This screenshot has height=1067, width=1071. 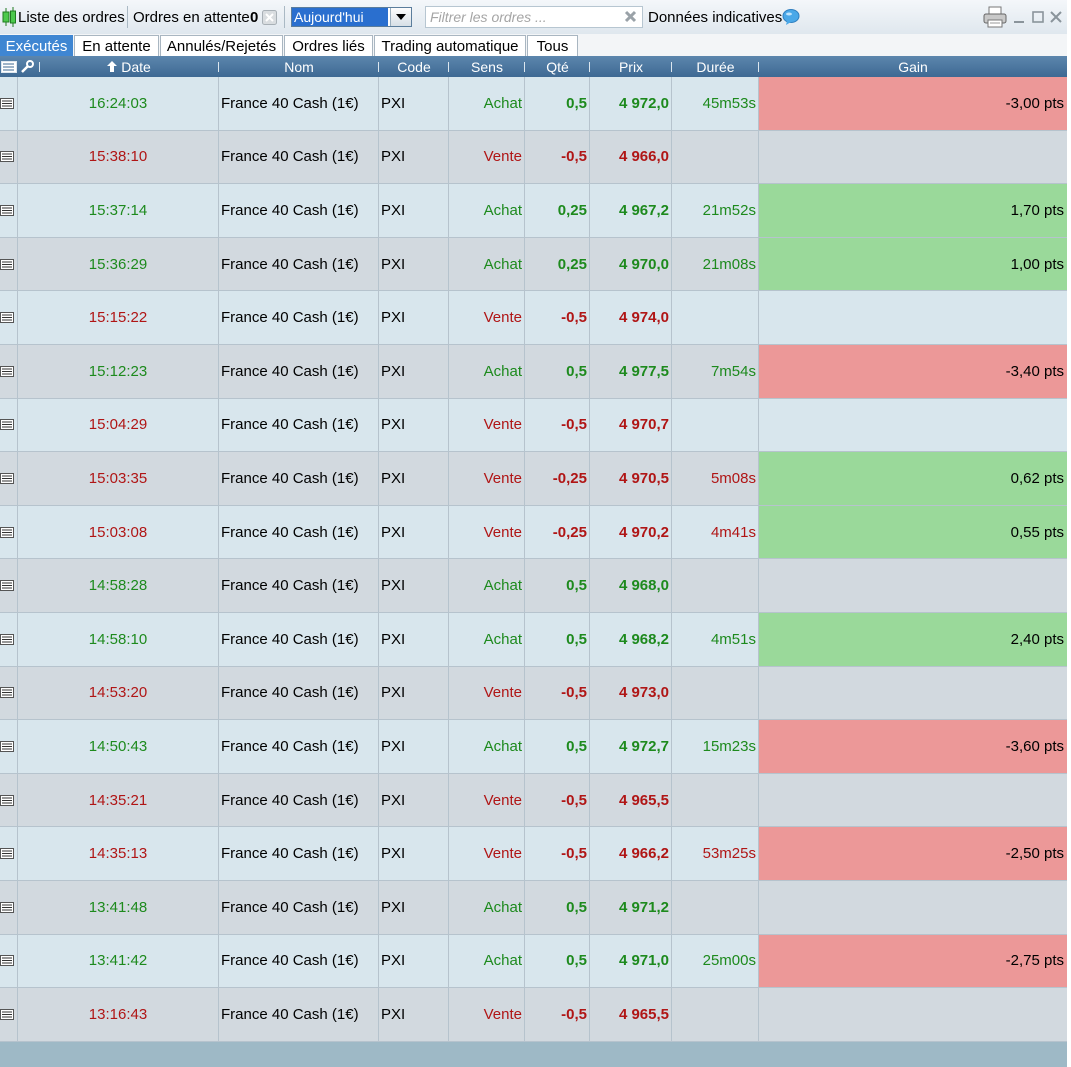 I want to click on cell-duration: 15m23s, so click(x=715, y=747).